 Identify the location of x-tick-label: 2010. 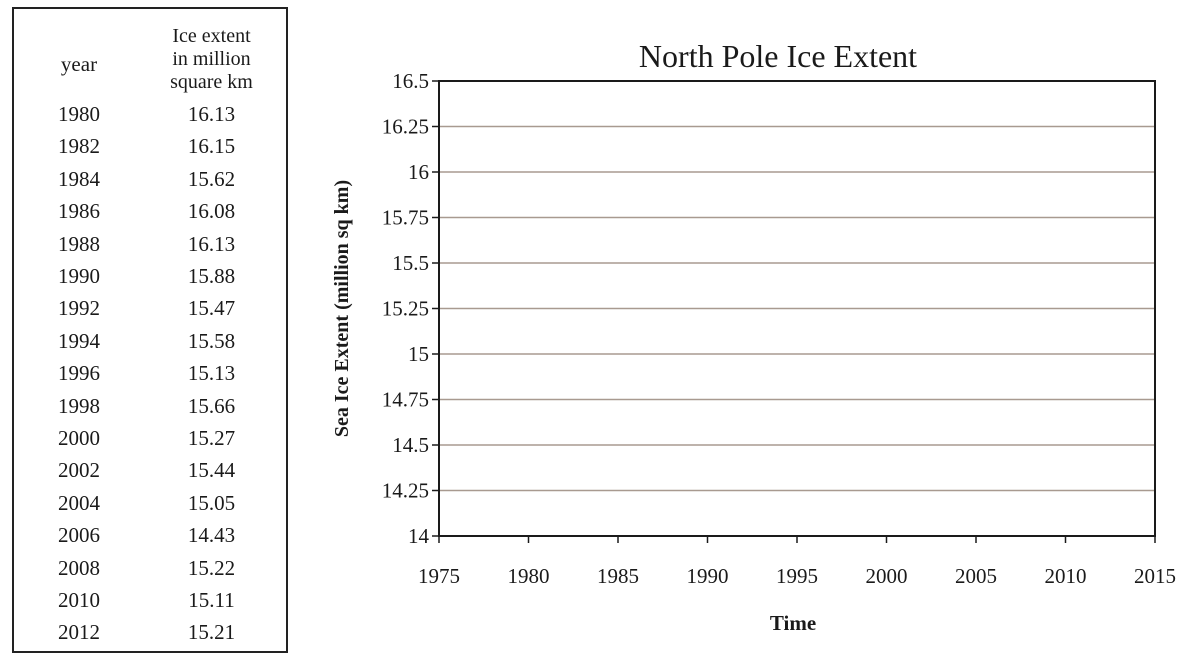
(1066, 576).